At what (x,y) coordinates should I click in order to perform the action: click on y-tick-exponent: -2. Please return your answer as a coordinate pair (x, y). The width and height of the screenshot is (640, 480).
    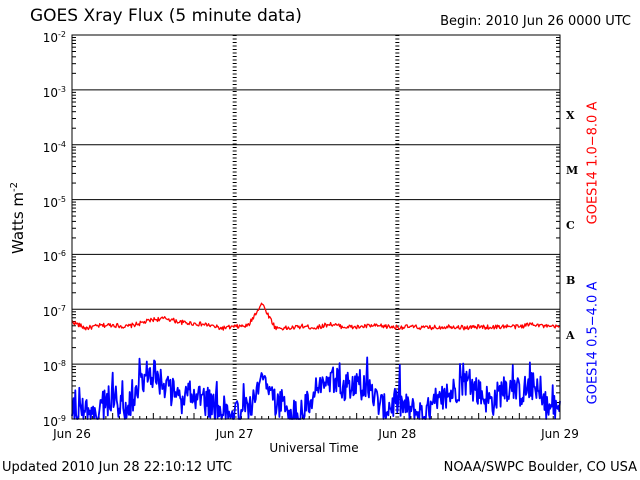
    Looking at the image, I should click on (62, 34).